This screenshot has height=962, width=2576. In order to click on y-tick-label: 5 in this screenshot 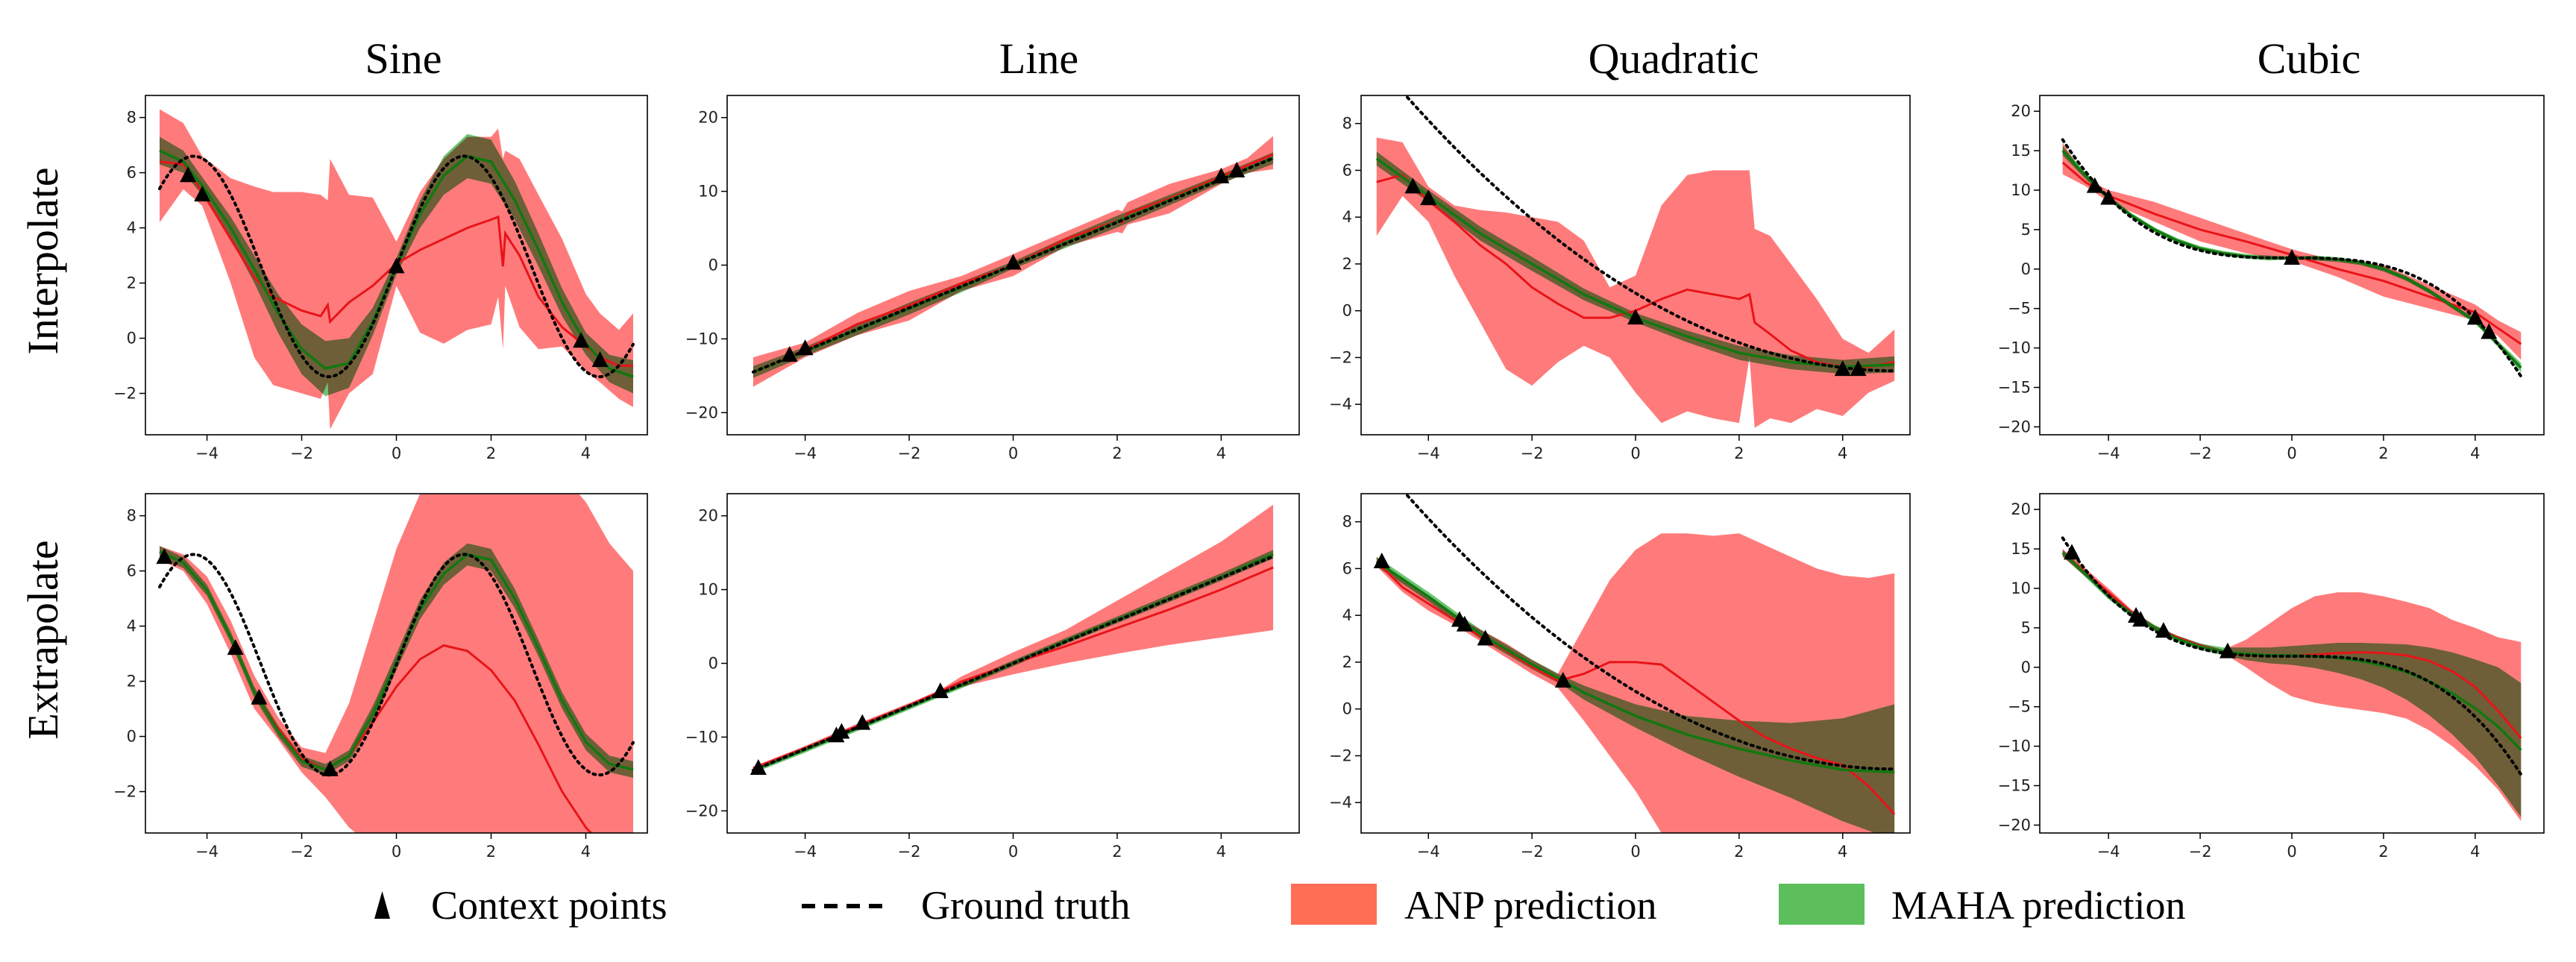, I will do `click(2026, 628)`.